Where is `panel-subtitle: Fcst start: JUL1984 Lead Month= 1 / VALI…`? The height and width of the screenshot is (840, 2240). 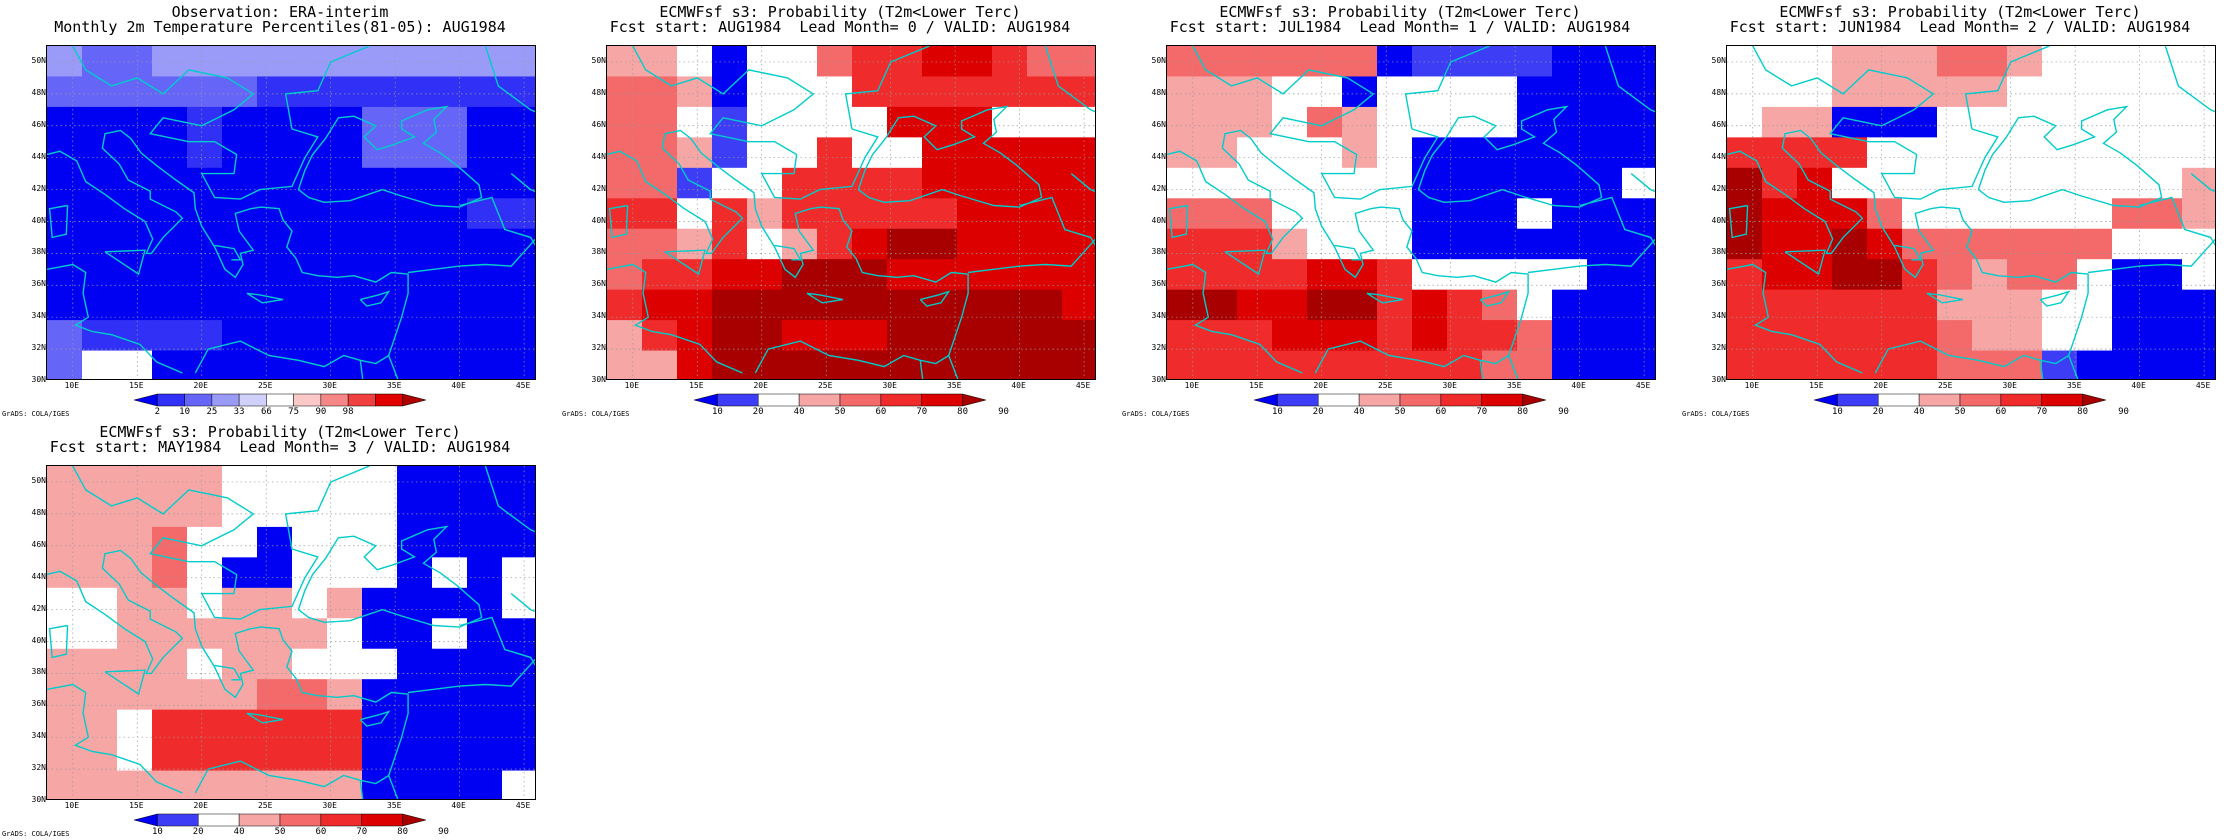
panel-subtitle: Fcst start: JUL1984 Lead Month= 1 / VALI… is located at coordinates (1400, 27).